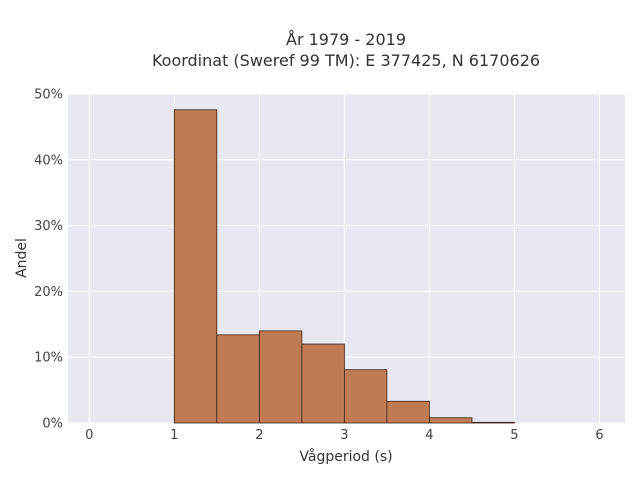 This screenshot has width=640, height=480. I want to click on x-tick-label: 4, so click(429, 435).